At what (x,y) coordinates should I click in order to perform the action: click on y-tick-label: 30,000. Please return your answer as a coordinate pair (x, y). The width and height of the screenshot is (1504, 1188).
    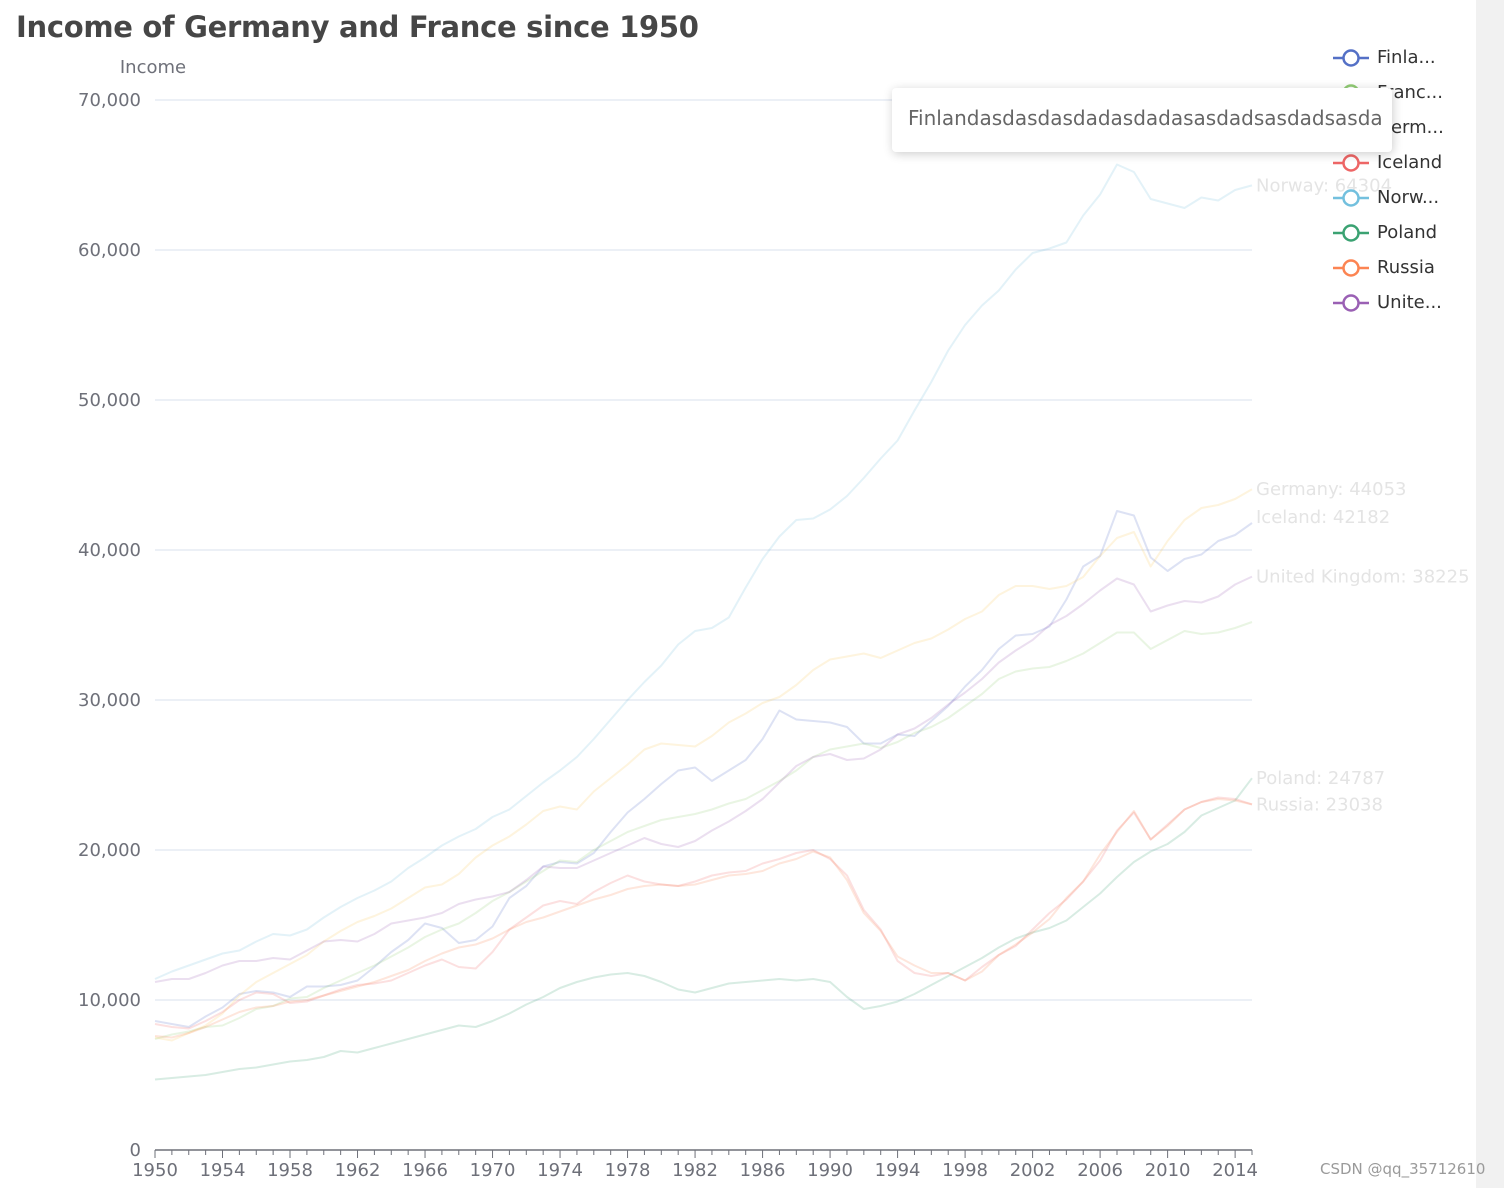
    Looking at the image, I should click on (109, 700).